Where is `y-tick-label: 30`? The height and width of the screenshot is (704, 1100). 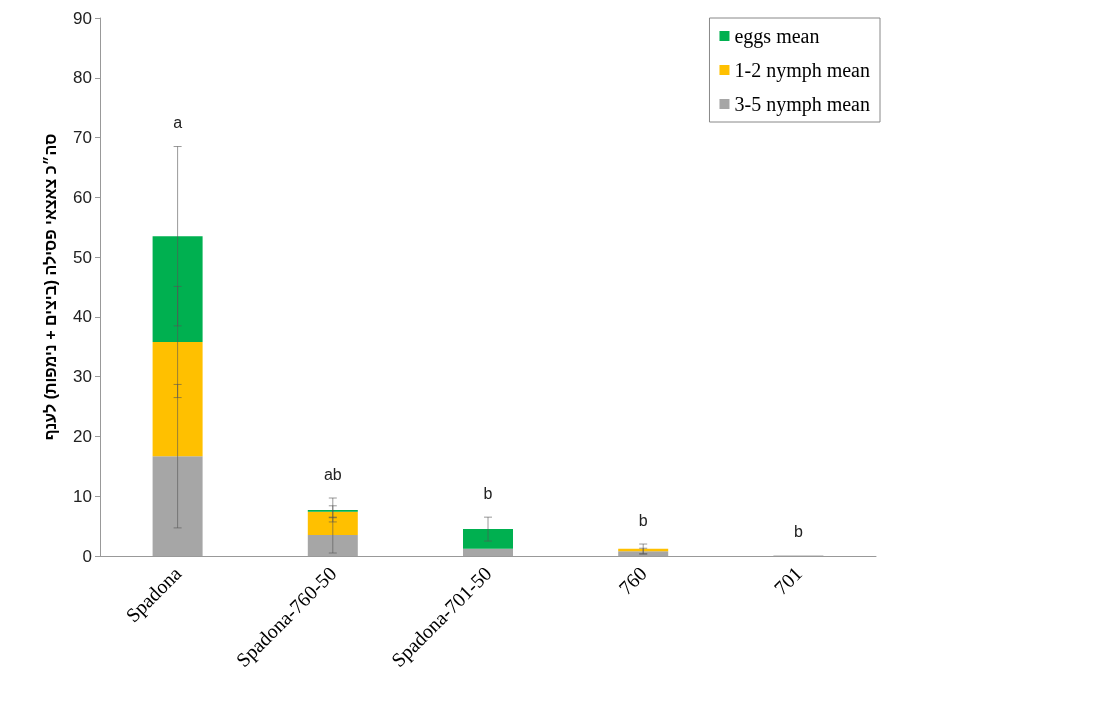
y-tick-label: 30 is located at coordinates (82, 377).